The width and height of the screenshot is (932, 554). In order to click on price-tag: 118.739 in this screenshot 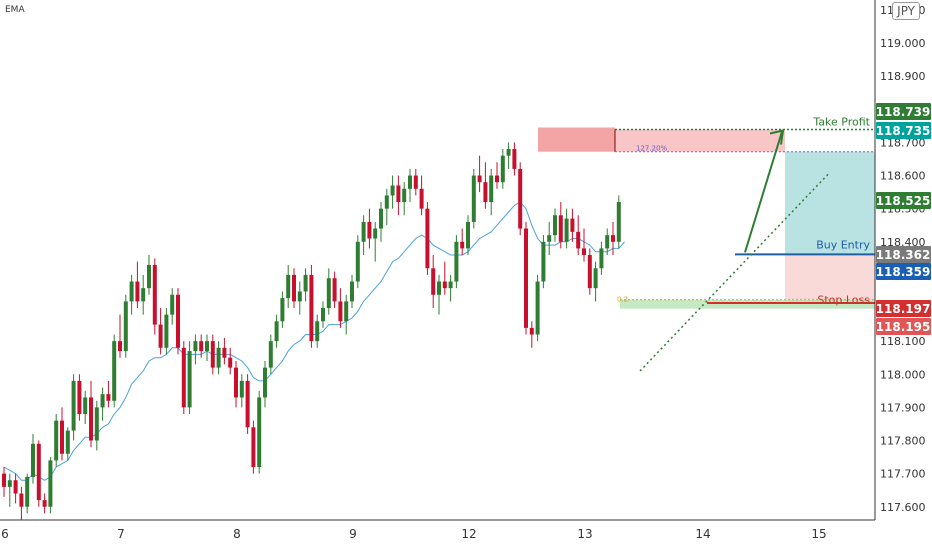, I will do `click(903, 111)`.